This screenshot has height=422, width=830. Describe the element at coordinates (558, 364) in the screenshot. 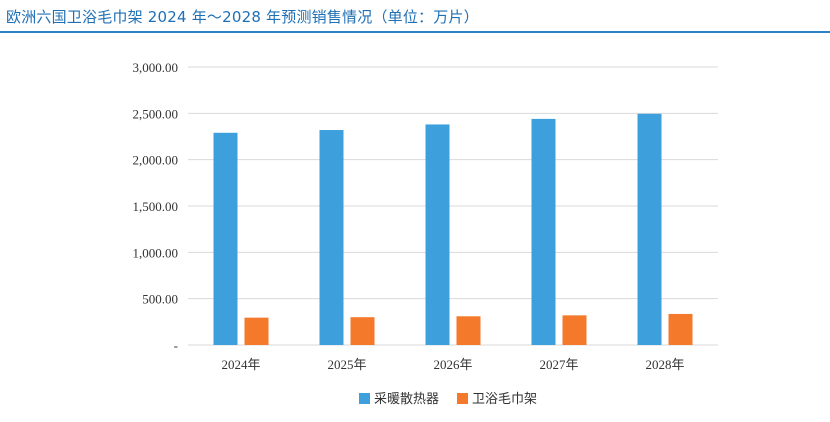

I see `x-tick-label: 2027年` at that location.